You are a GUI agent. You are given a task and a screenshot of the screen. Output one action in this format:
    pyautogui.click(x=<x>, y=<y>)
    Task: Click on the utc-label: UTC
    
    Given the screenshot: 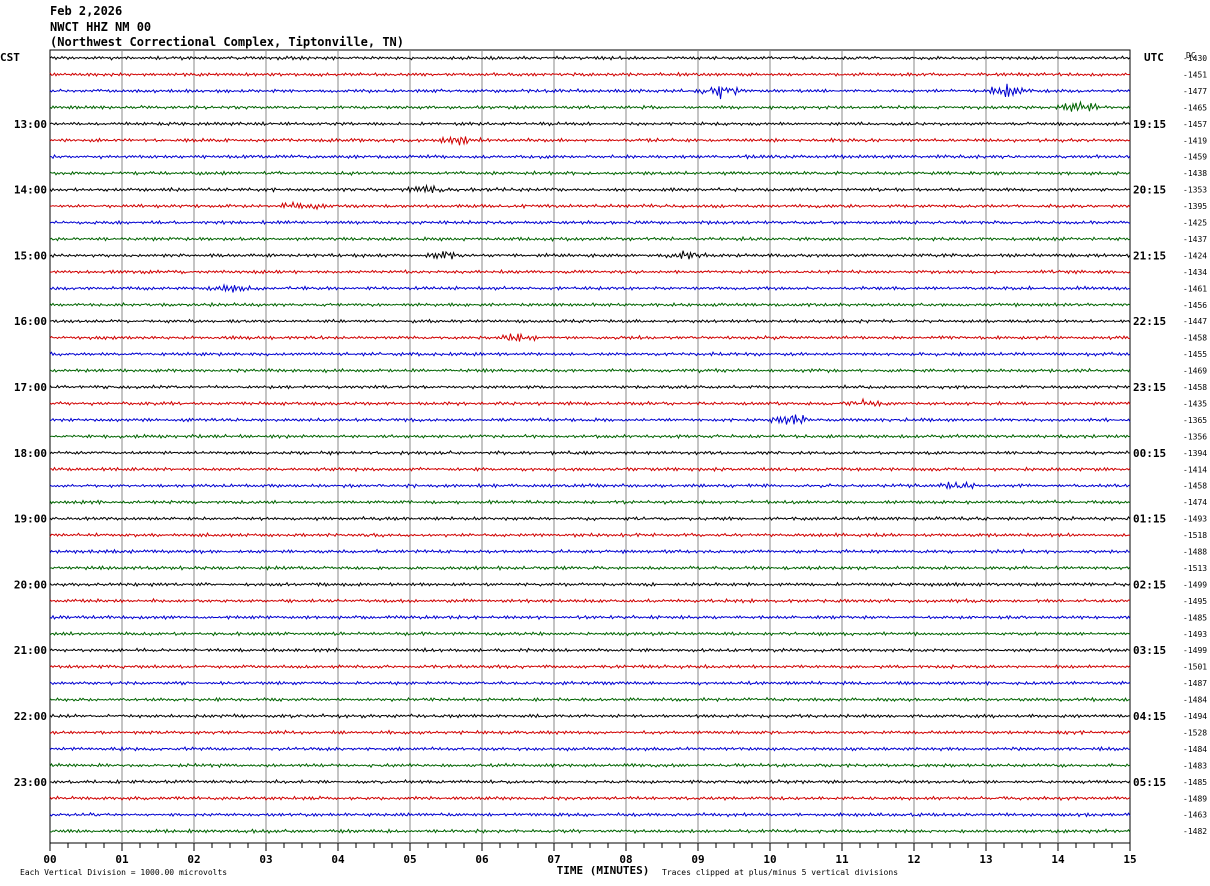 What is the action you would take?
    pyautogui.click(x=1154, y=57)
    